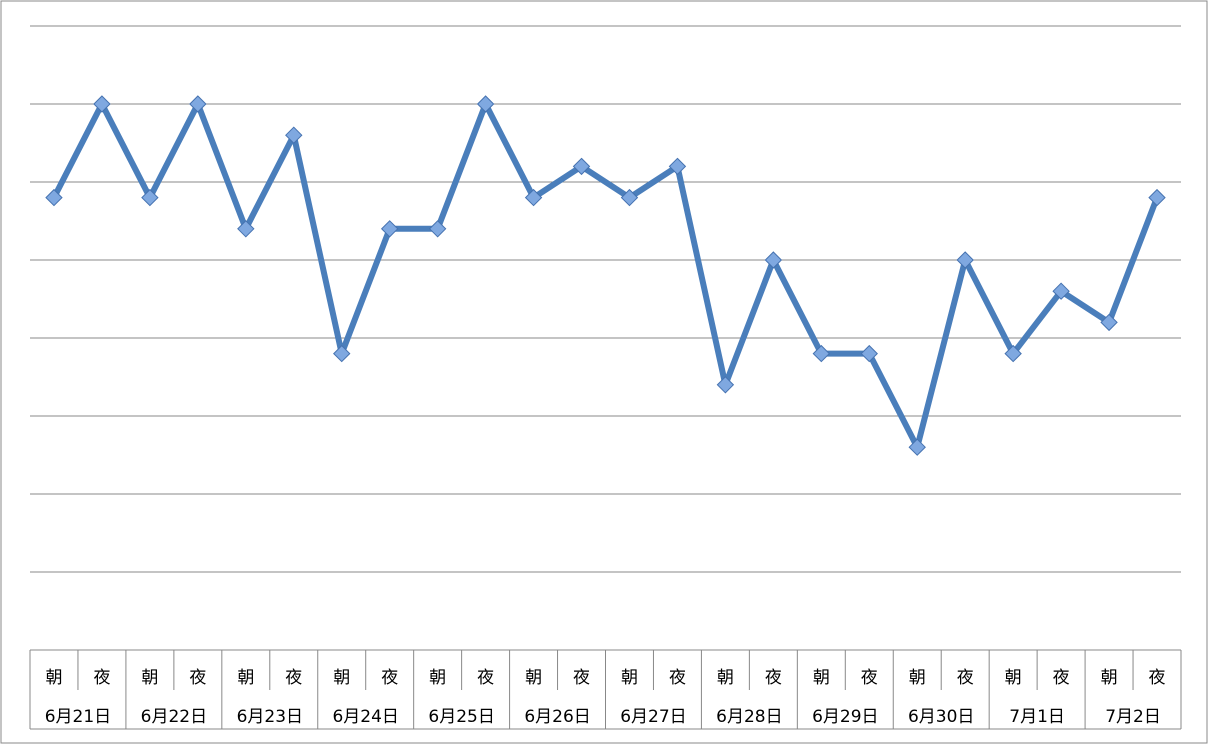 The image size is (1209, 749). What do you see at coordinates (461, 717) in the screenshot?
I see `x-group-label: 6月25日` at bounding box center [461, 717].